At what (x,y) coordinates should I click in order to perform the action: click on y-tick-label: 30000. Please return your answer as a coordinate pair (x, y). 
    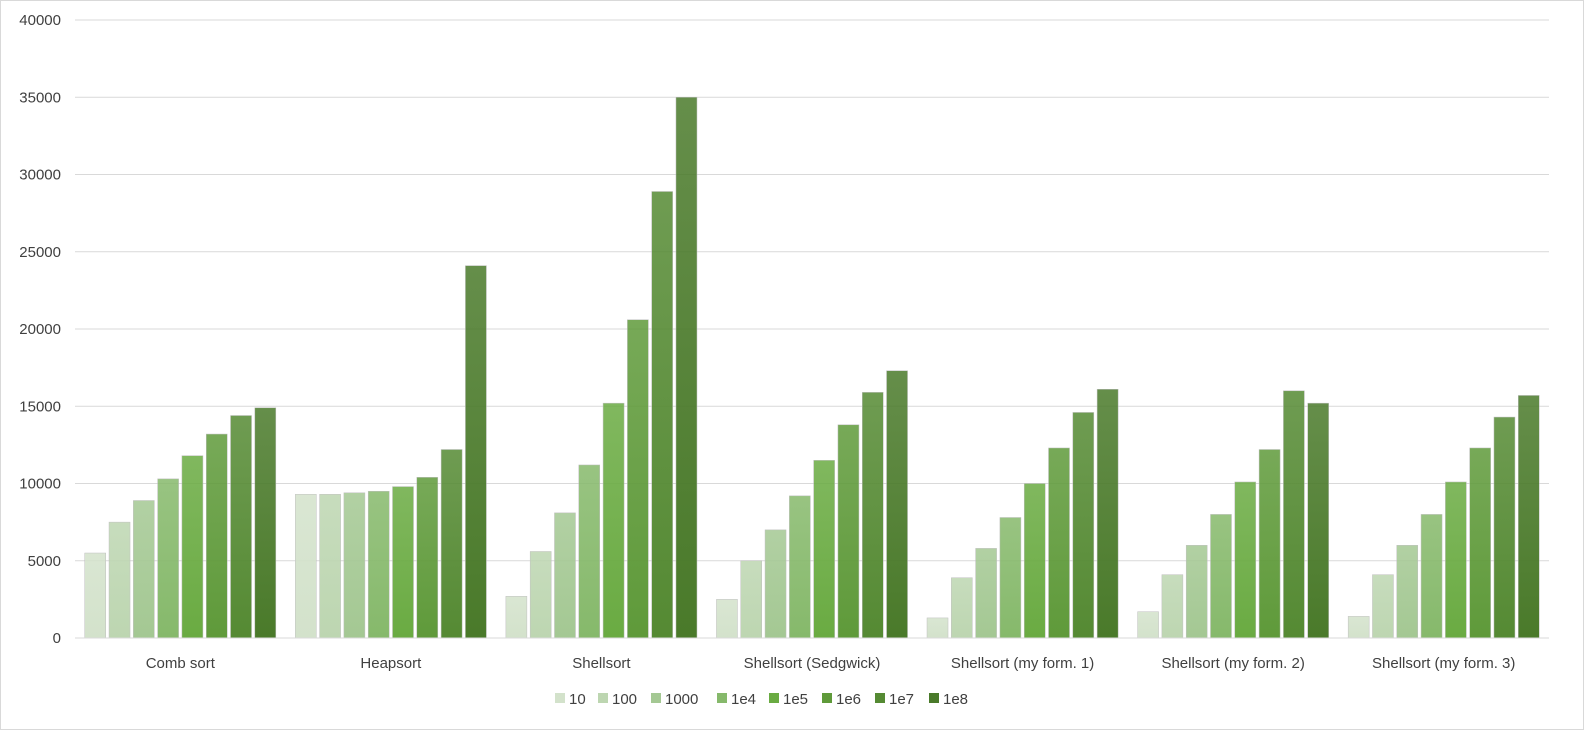
    Looking at the image, I should click on (40, 175).